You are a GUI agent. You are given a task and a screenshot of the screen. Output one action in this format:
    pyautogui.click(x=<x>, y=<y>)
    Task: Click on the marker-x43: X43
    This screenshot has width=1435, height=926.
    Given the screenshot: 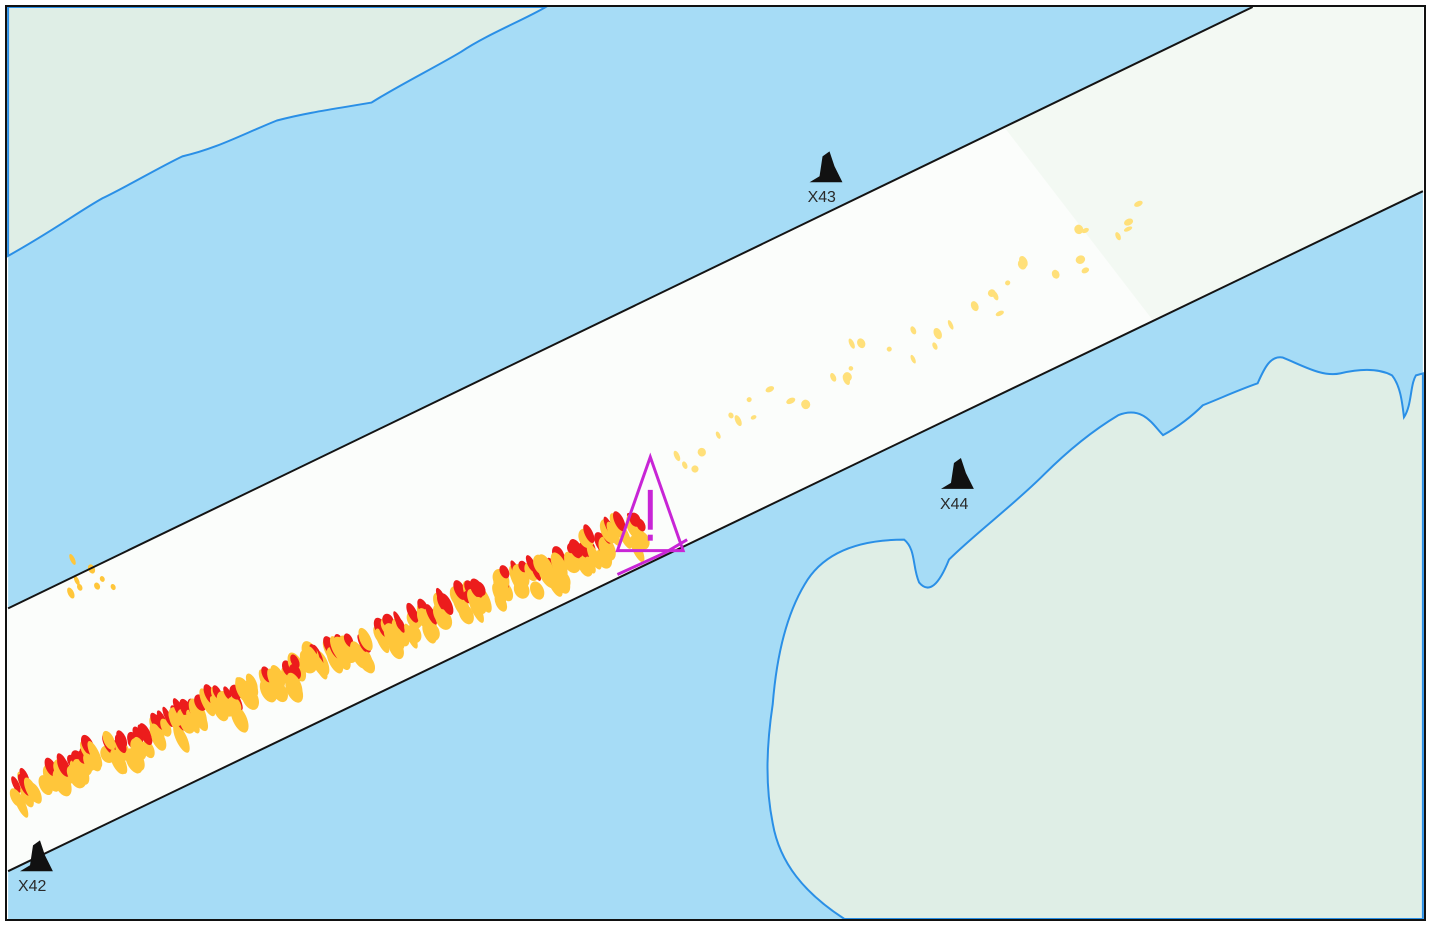 What is the action you would take?
    pyautogui.click(x=825, y=178)
    